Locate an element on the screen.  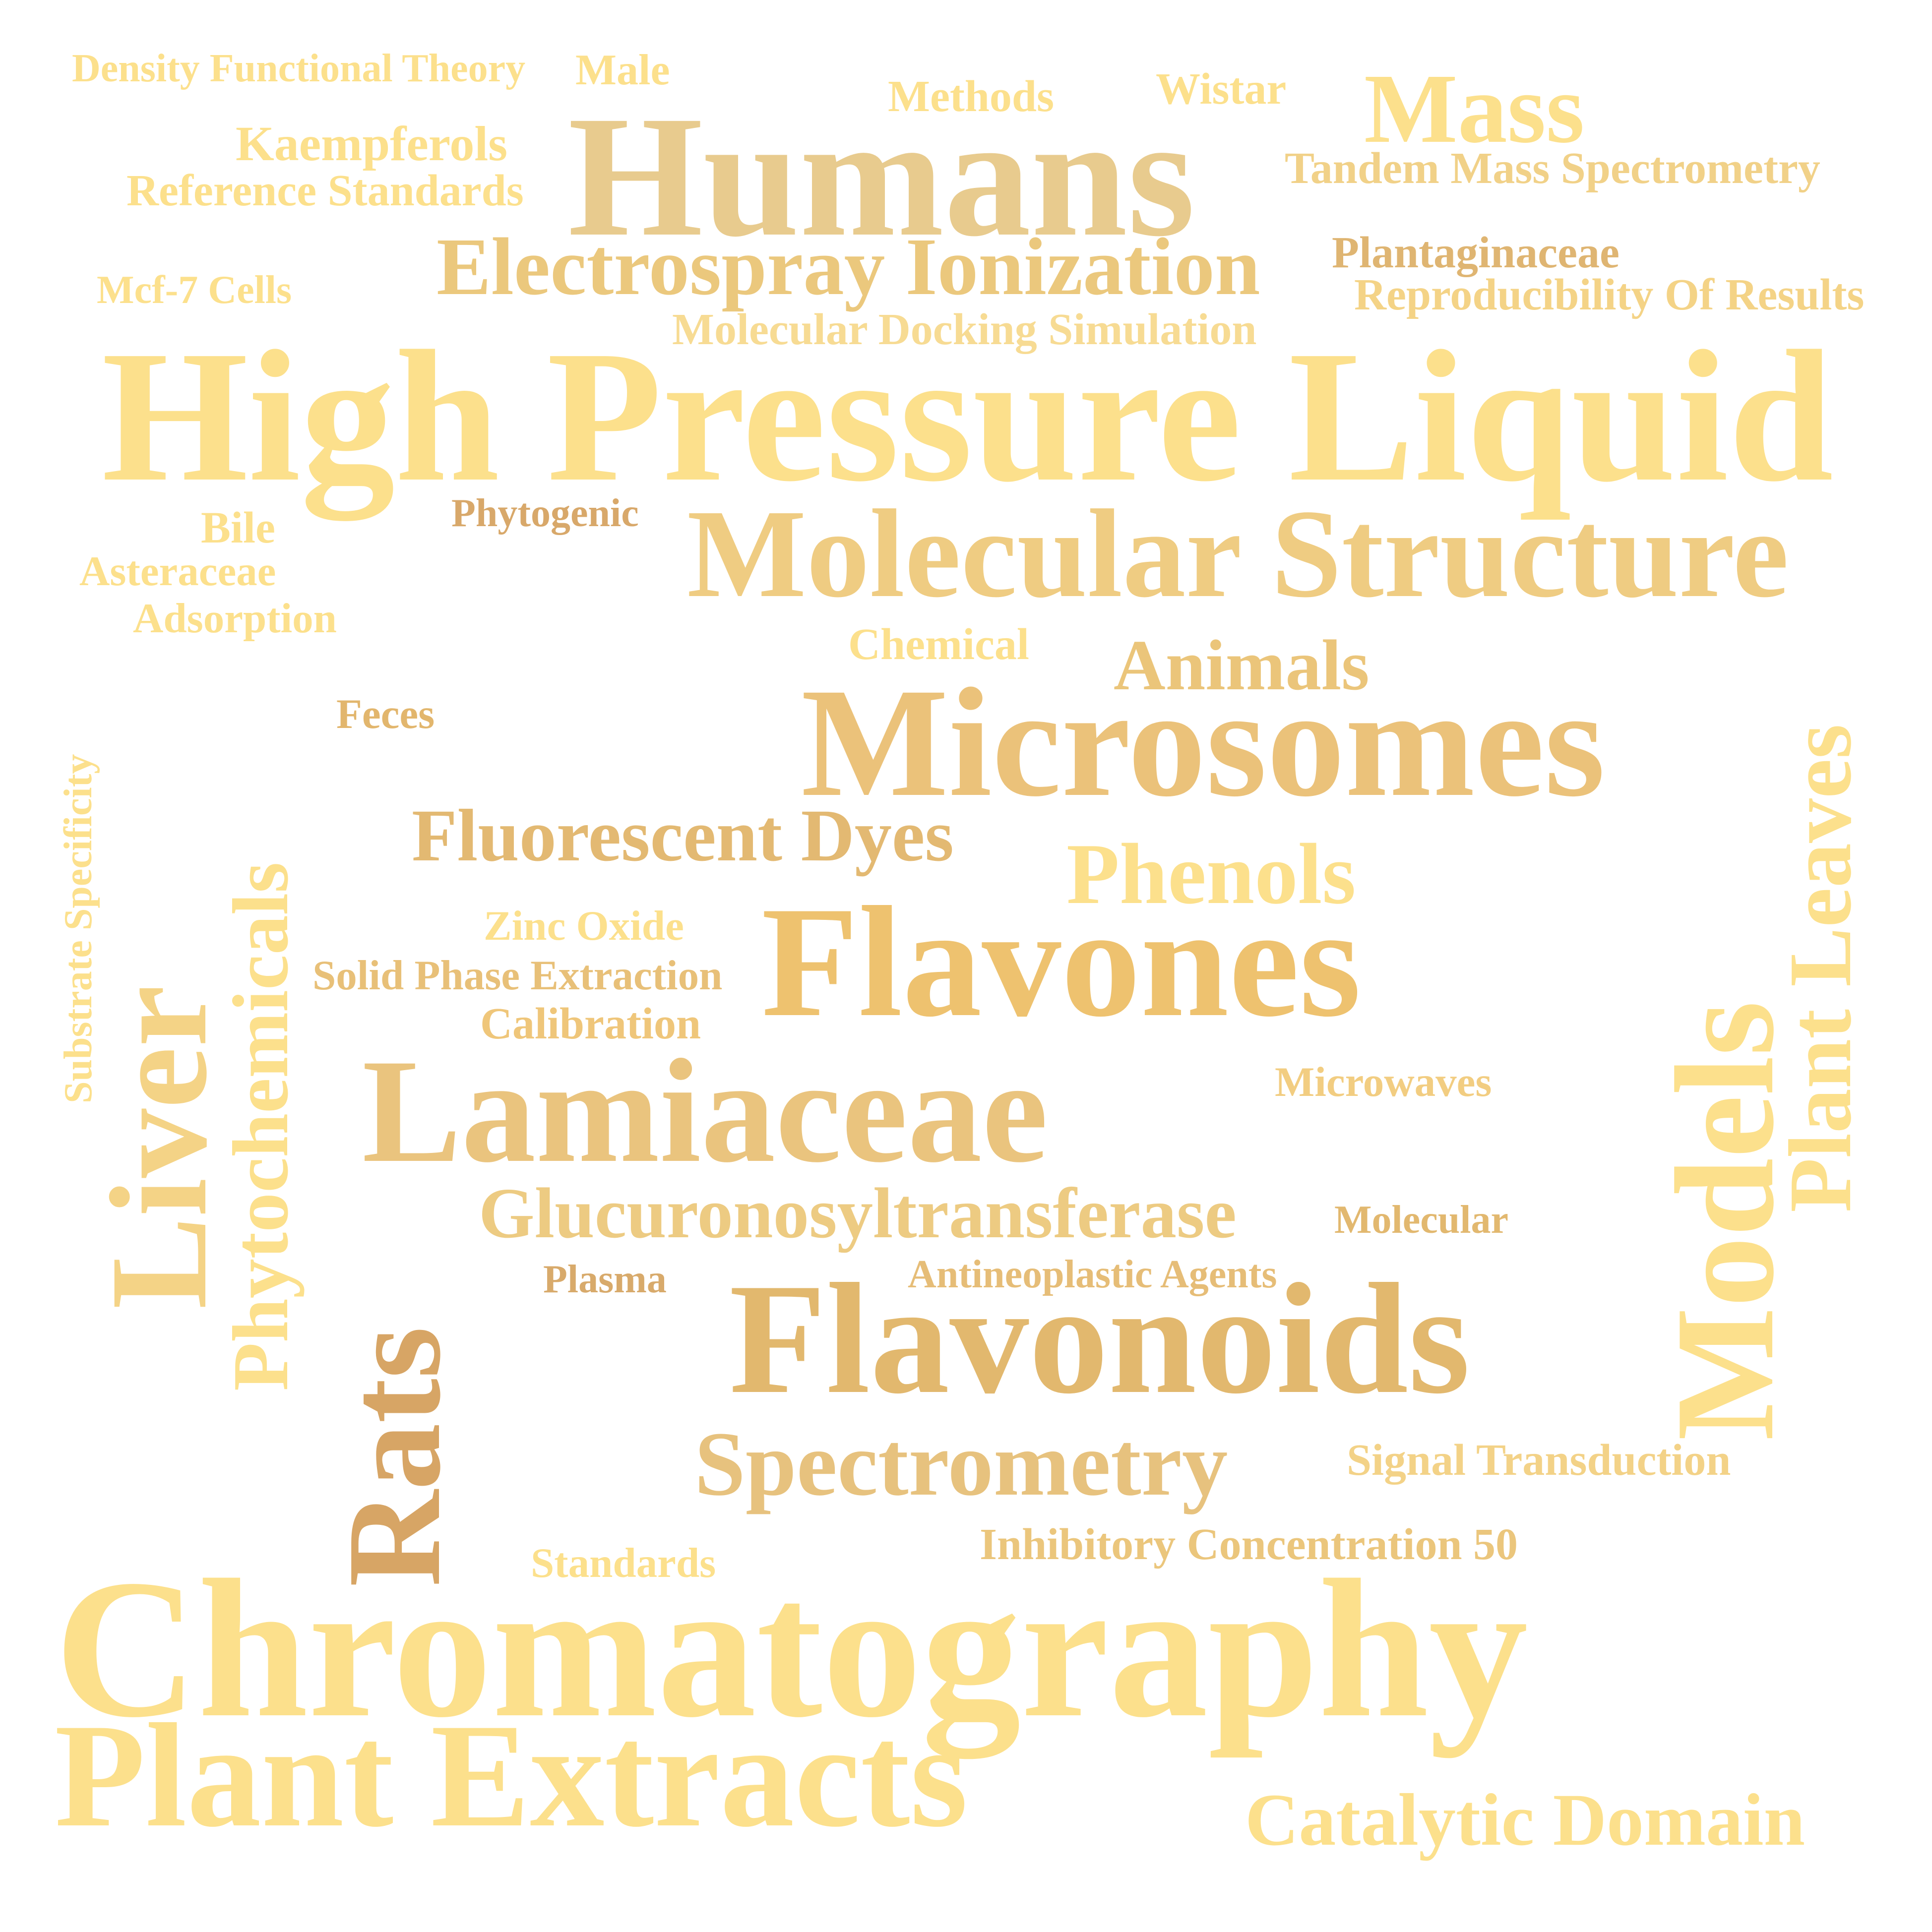
word-wistar: Wistar is located at coordinates (1221, 89).